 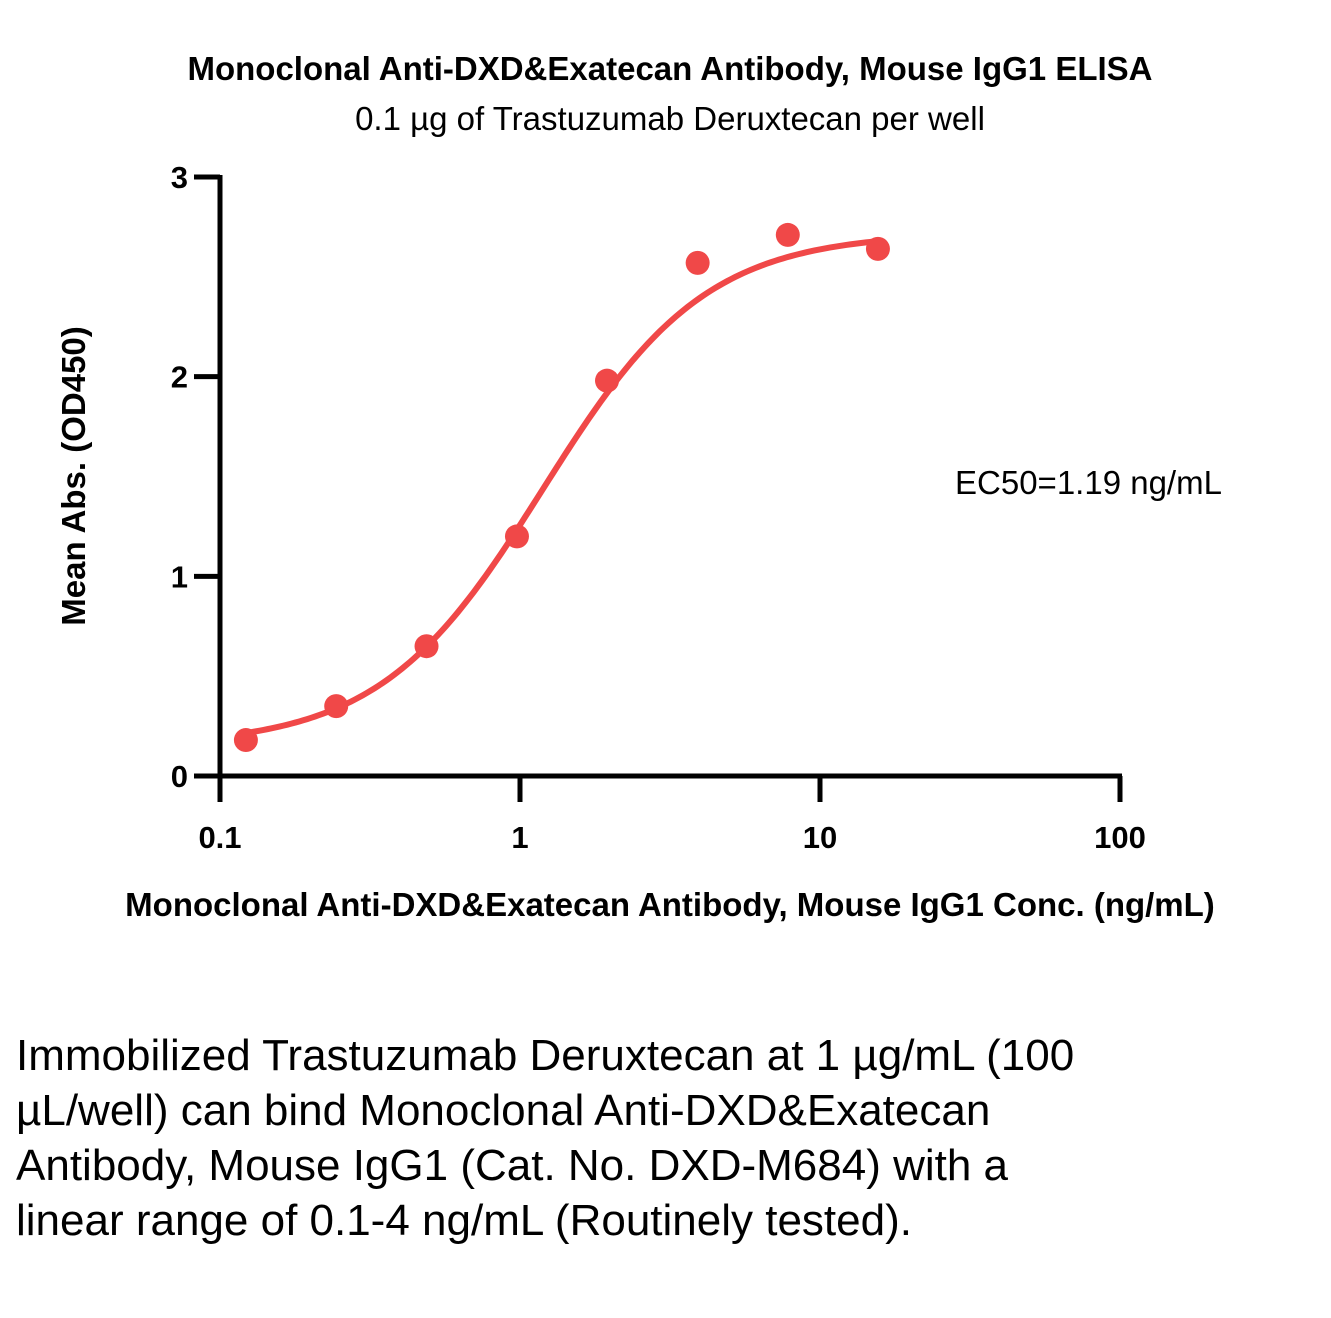 What do you see at coordinates (179, 377) in the screenshot?
I see `y-tick-label: 2` at bounding box center [179, 377].